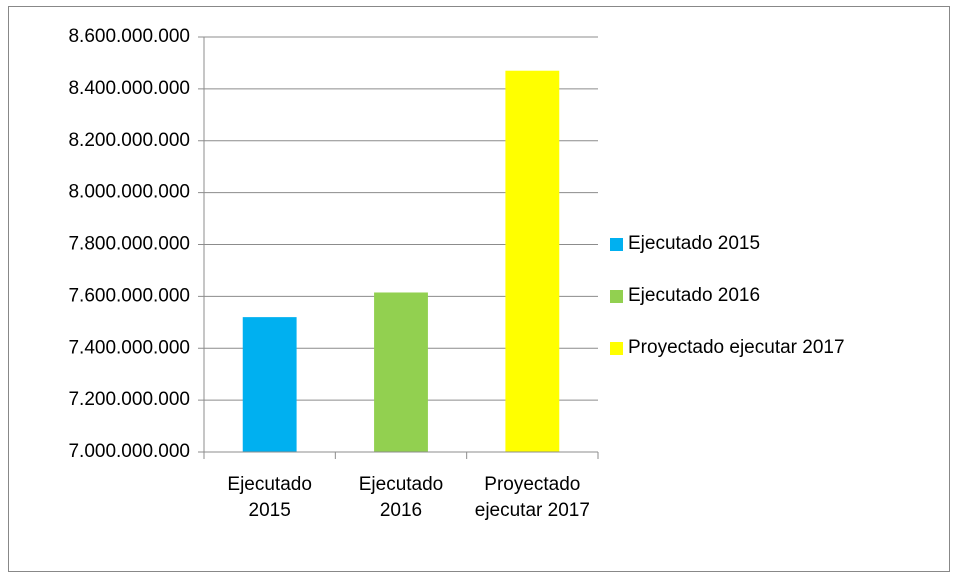 This screenshot has width=955, height=577. I want to click on y-tick-label: 7.000.000.000, so click(129, 451).